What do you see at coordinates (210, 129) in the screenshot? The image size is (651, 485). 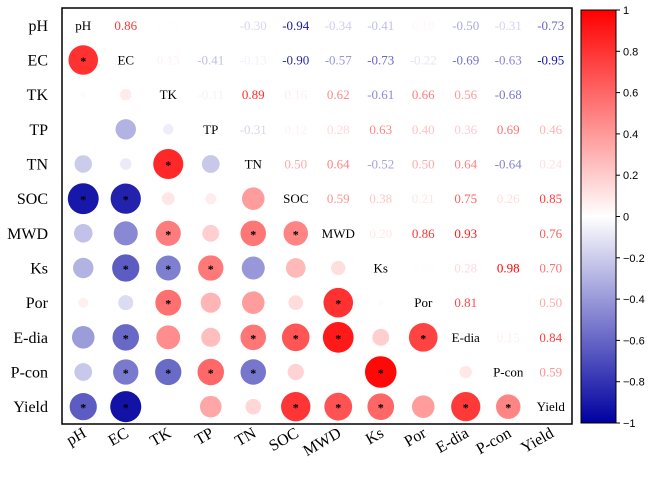 I see `diagonal-label-tp: TP` at bounding box center [210, 129].